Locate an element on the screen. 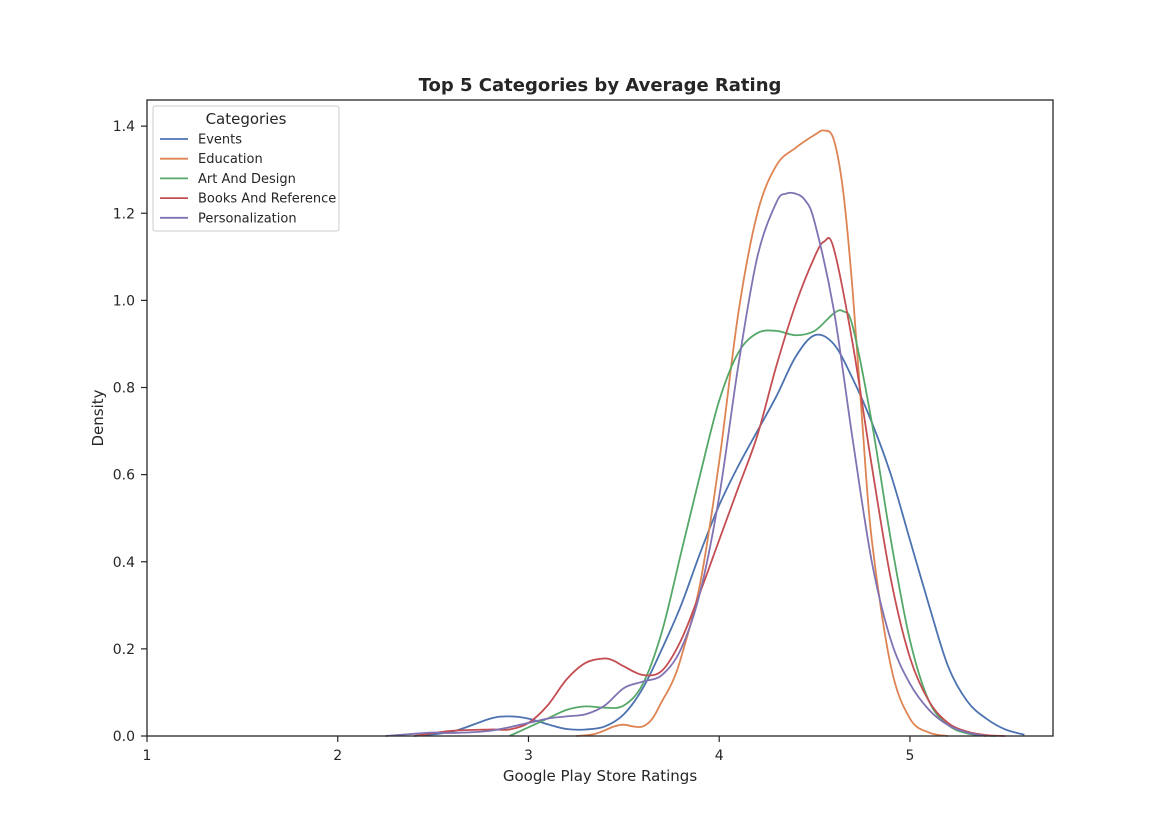 Image resolution: width=1170 pixels, height=827 pixels. legend-label-education: Education is located at coordinates (230, 159).